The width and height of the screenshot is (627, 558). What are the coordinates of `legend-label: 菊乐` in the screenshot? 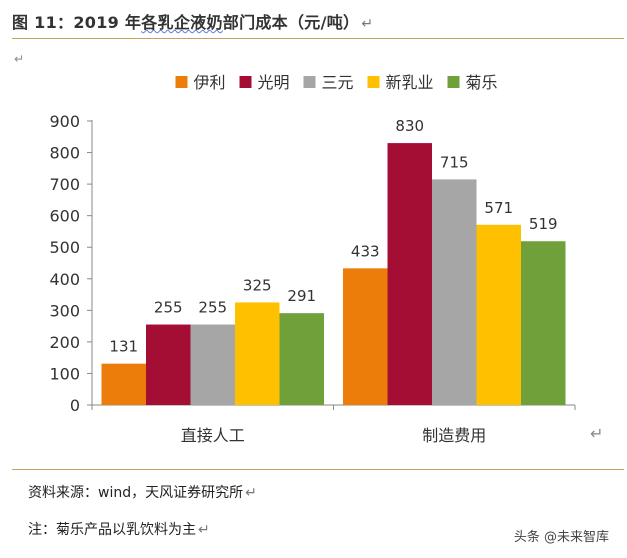 It's located at (482, 82).